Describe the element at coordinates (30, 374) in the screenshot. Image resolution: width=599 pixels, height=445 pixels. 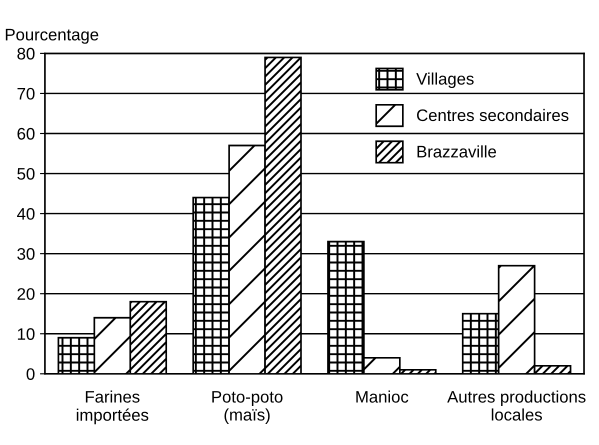
I see `y-tick-label: 0` at that location.